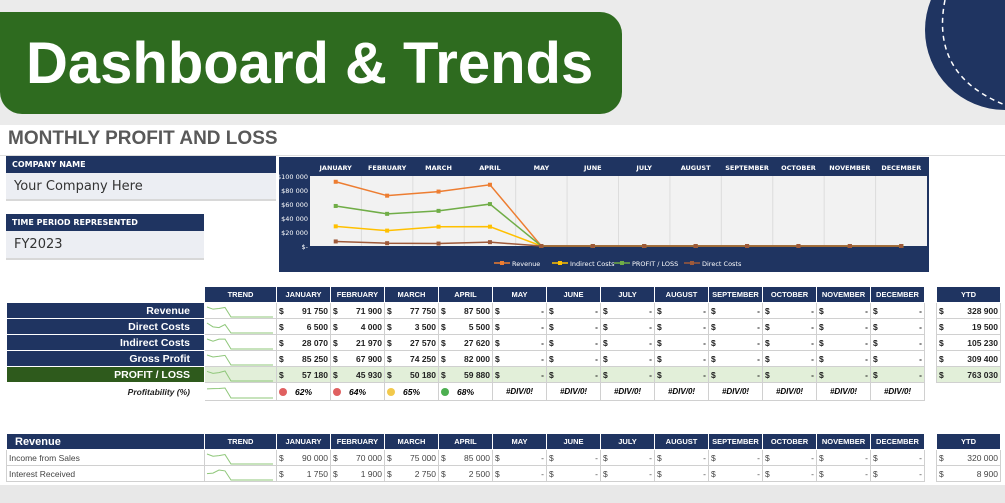  What do you see at coordinates (303, 342) in the screenshot?
I see `value-cell: $28 070` at bounding box center [303, 342].